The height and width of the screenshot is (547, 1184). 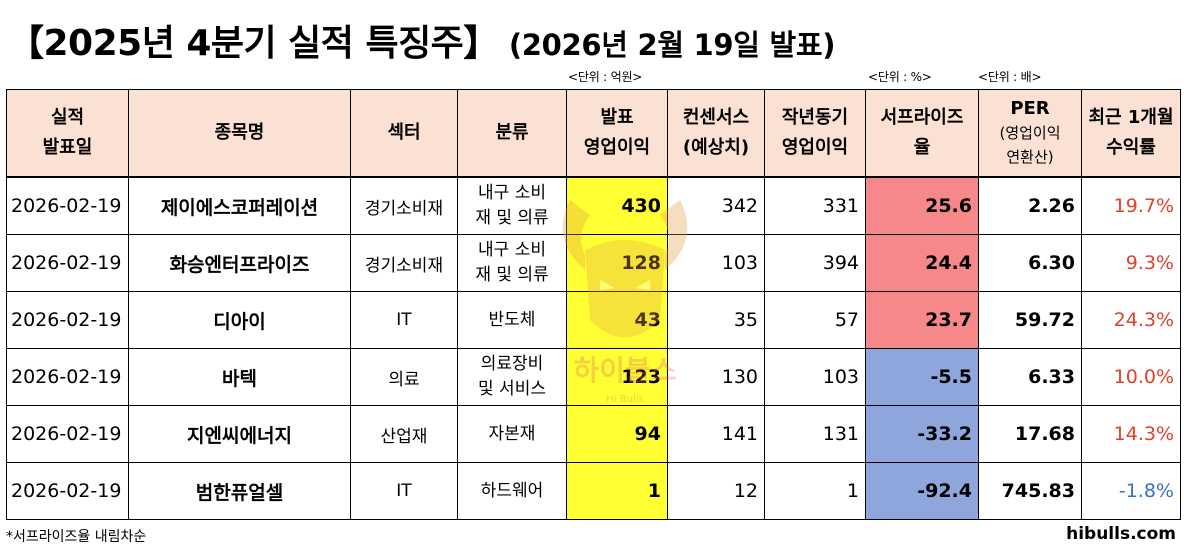 What do you see at coordinates (900, 77) in the screenshot?
I see `unit-surprise: <단위 : %>` at bounding box center [900, 77].